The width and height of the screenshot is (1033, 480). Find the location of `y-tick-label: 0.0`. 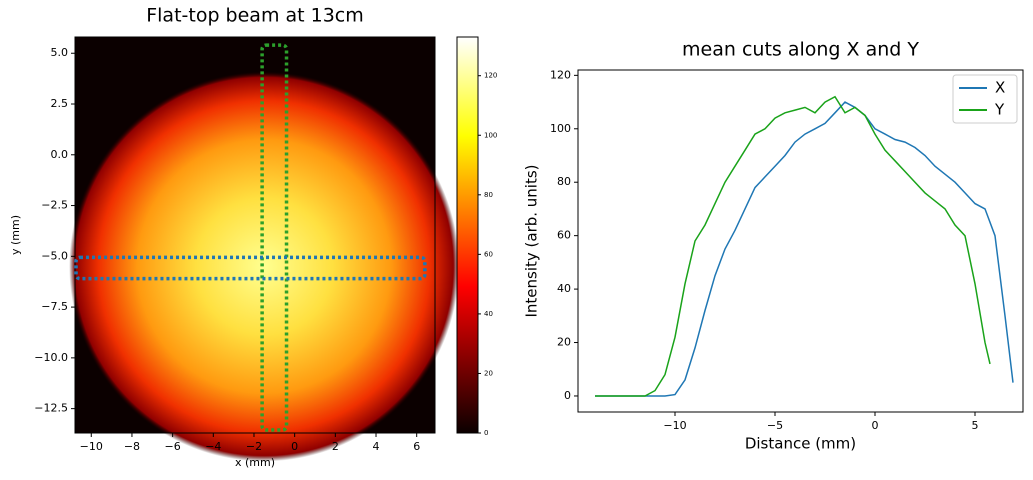

y-tick-label: 0.0 is located at coordinates (60, 154).